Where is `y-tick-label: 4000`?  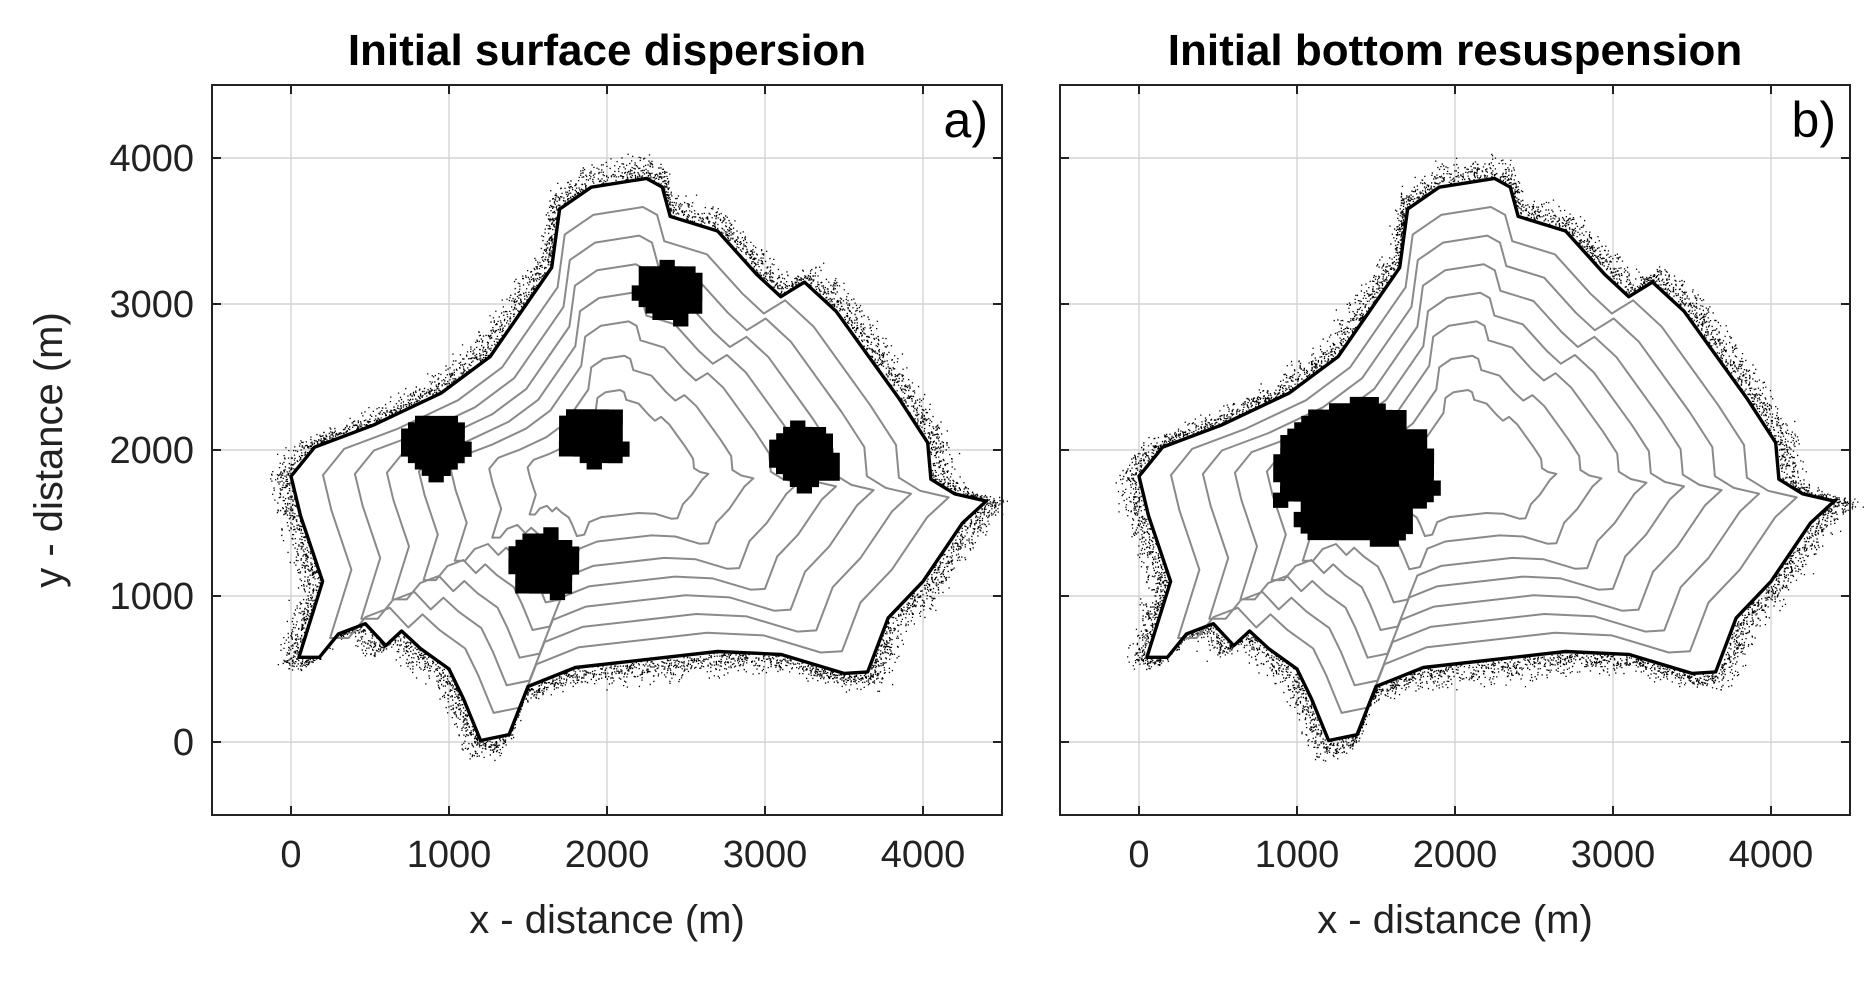 y-tick-label: 4000 is located at coordinates (151, 159).